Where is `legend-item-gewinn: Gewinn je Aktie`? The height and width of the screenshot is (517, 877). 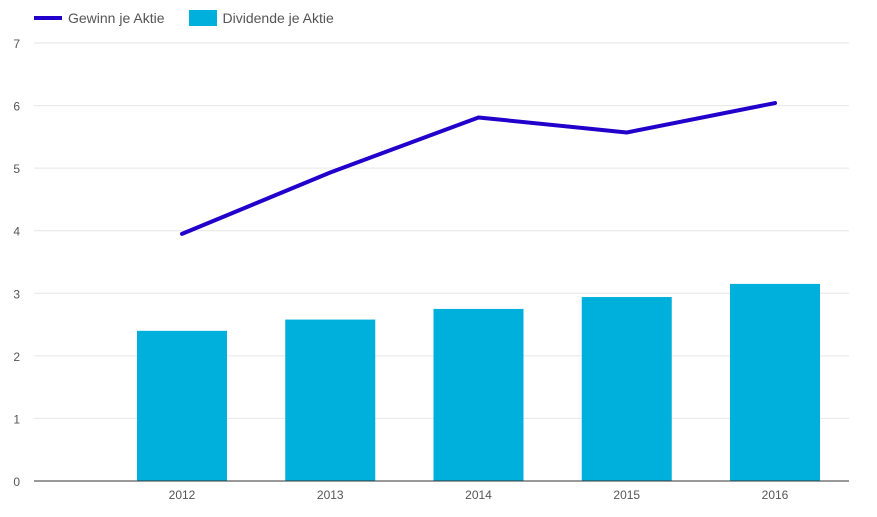
legend-item-gewinn: Gewinn je Aktie is located at coordinates (99, 18).